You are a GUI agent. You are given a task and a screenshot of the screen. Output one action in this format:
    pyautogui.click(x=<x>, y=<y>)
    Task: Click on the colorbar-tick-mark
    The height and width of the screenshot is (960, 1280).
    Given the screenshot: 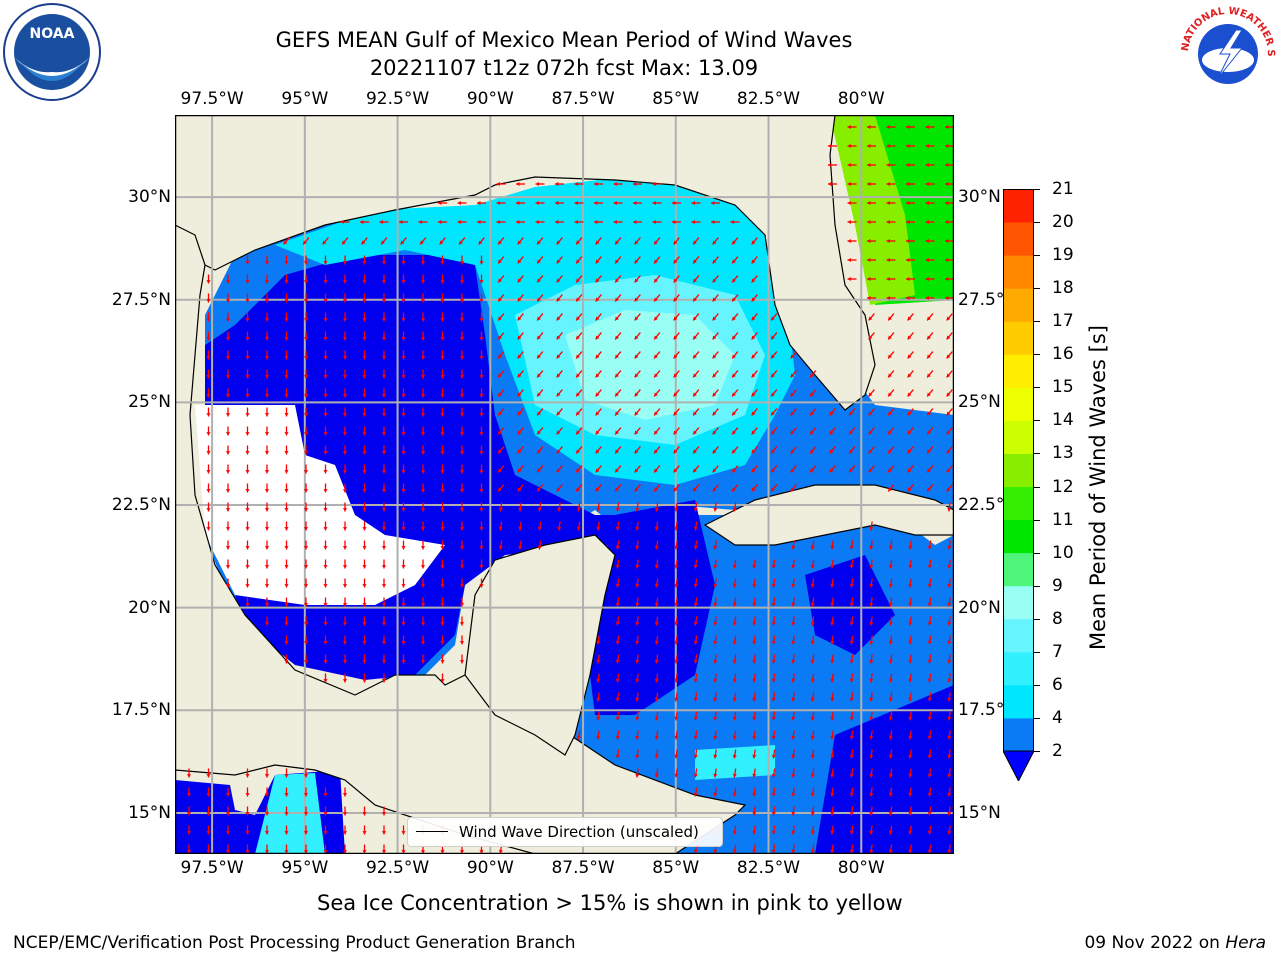 What is the action you would take?
    pyautogui.click(x=1037, y=718)
    